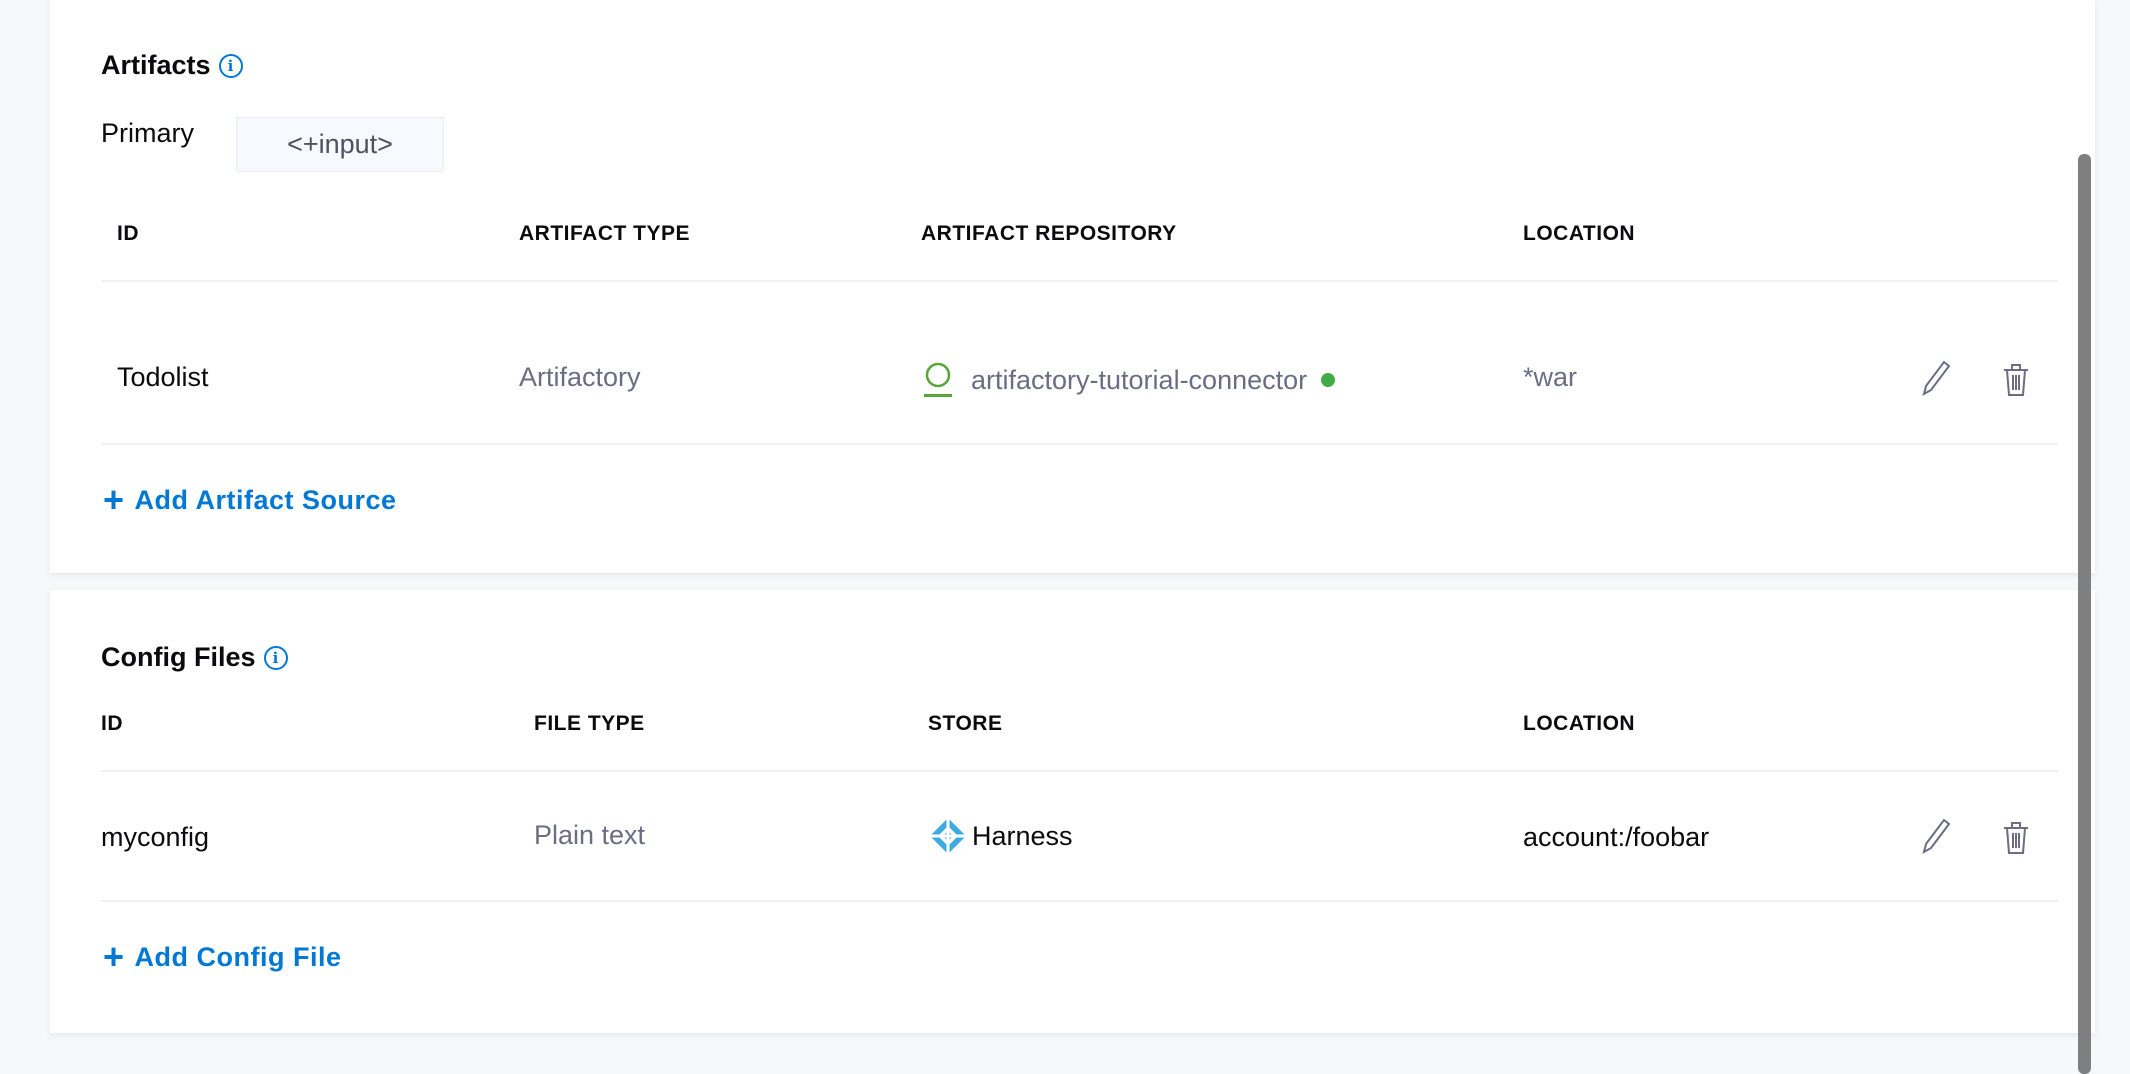 The width and height of the screenshot is (2130, 1074). What do you see at coordinates (590, 835) in the screenshot?
I see `config-file-type: Plain text` at bounding box center [590, 835].